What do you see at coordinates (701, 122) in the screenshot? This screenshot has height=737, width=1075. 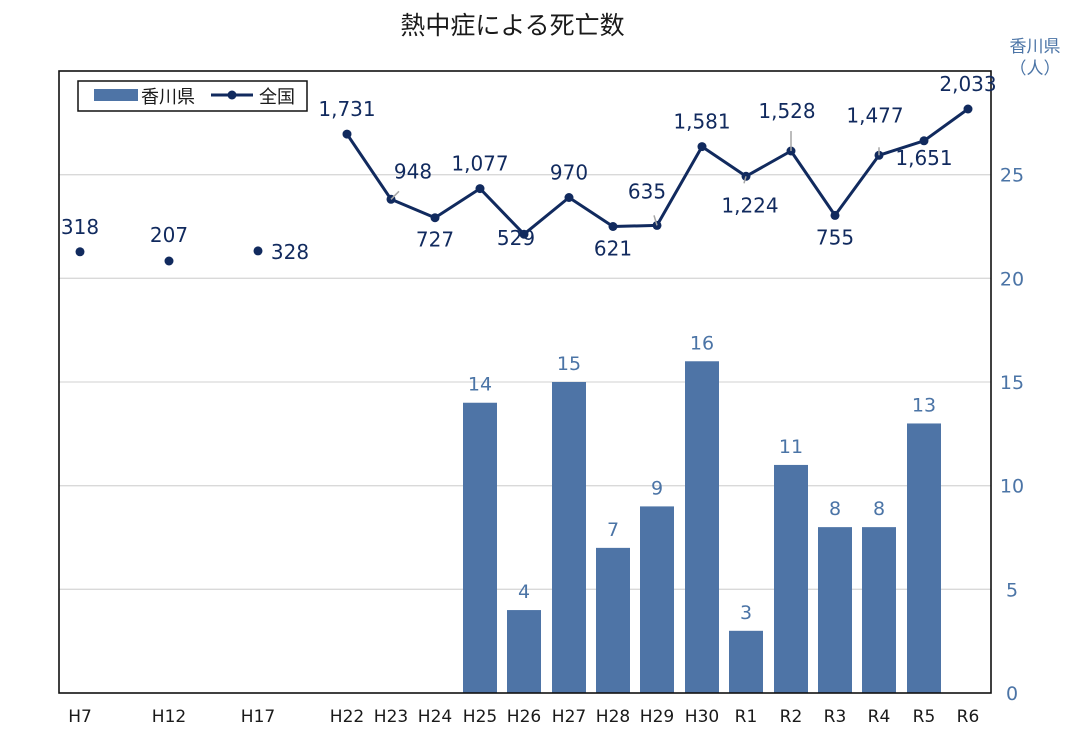 I see `line-value-label: 1,581` at bounding box center [701, 122].